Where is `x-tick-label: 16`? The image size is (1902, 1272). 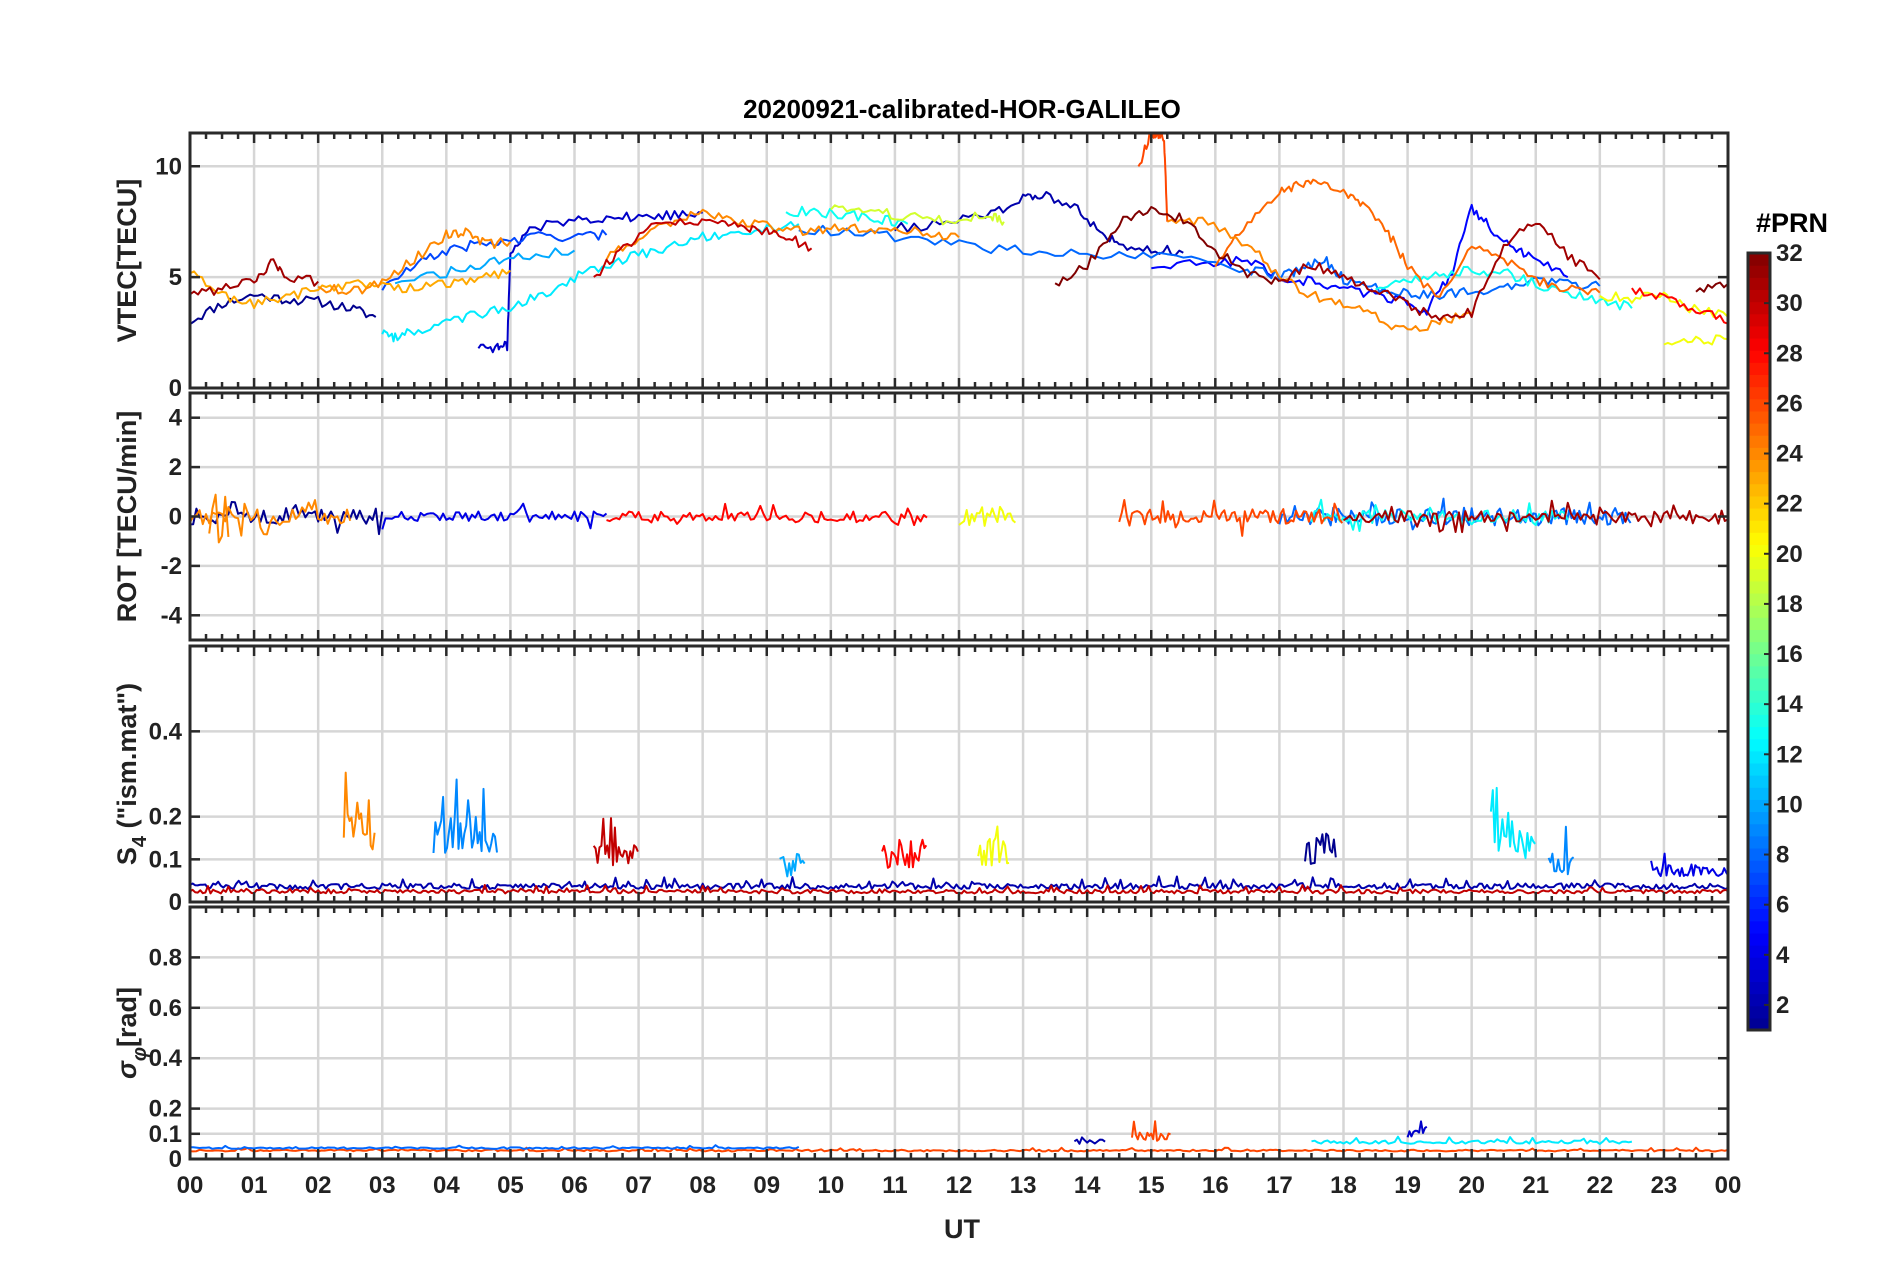
x-tick-label: 16 is located at coordinates (1215, 1185).